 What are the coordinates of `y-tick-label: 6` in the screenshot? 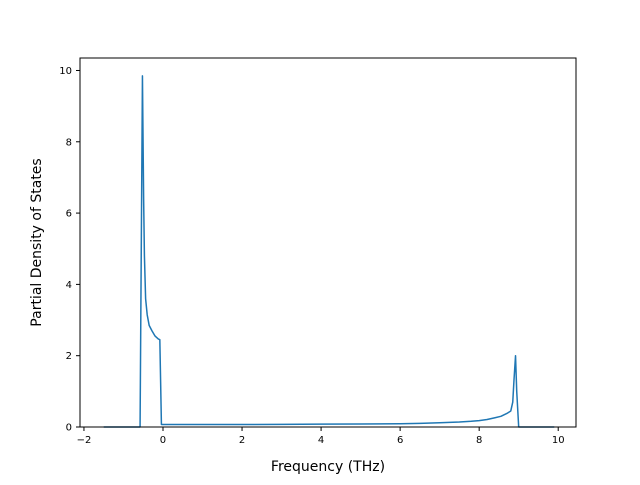 It's located at (69, 214).